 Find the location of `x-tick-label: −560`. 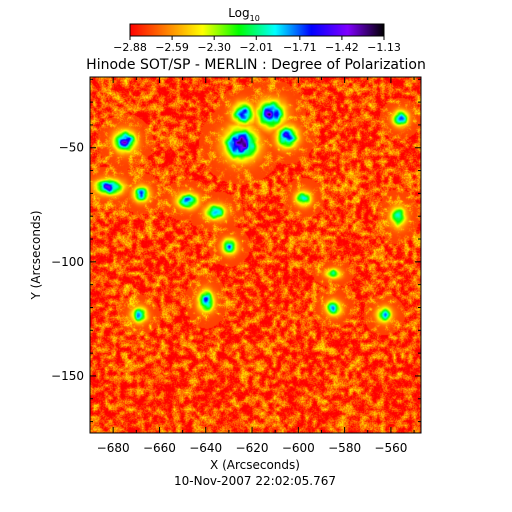

x-tick-label: −560 is located at coordinates (390, 448).